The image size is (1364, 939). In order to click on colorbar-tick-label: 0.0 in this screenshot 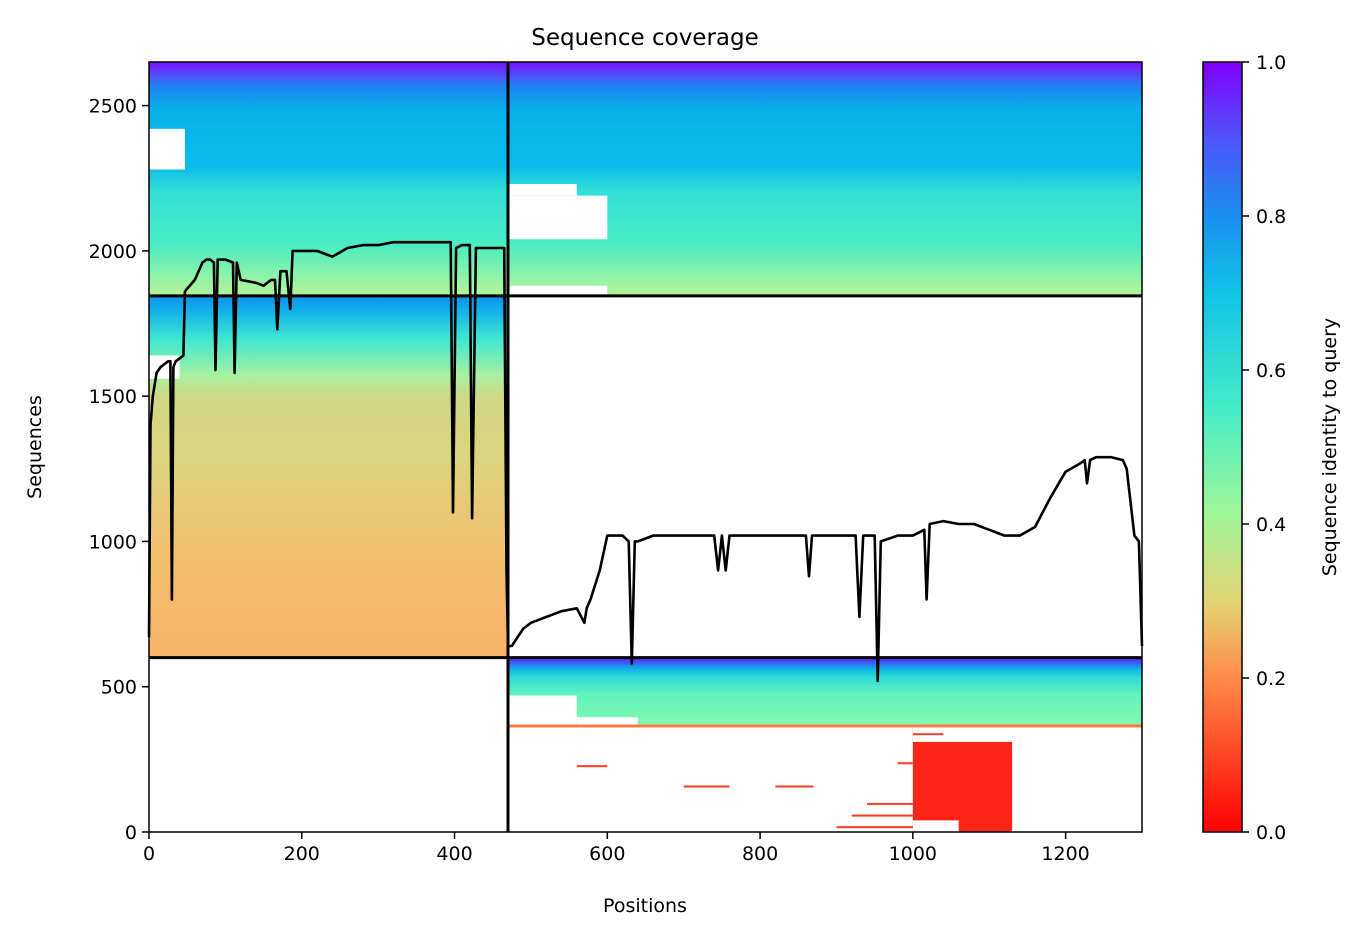, I will do `click(1271, 833)`.